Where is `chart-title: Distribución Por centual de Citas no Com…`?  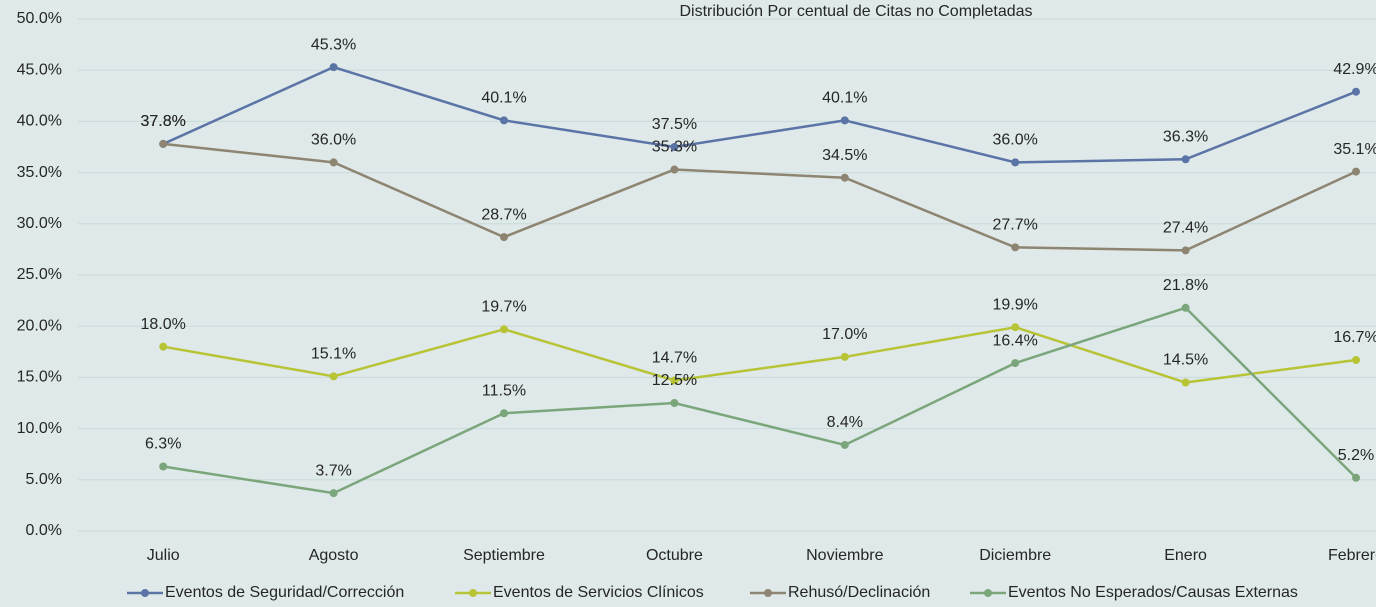
chart-title: Distribución Por centual de Citas no Com… is located at coordinates (855, 11).